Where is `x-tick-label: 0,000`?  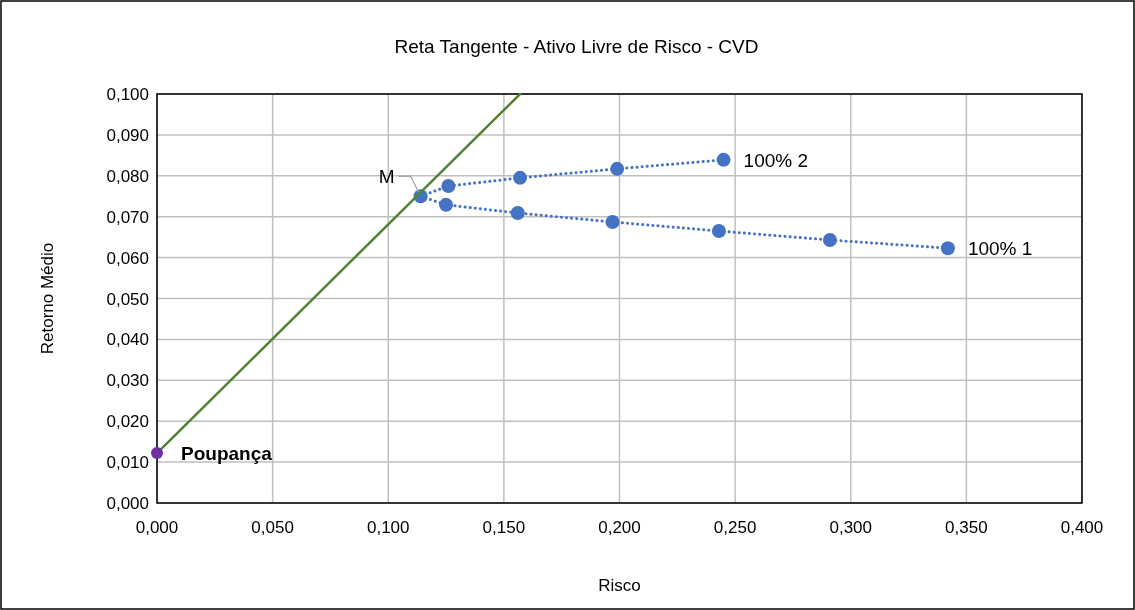 x-tick-label: 0,000 is located at coordinates (157, 527).